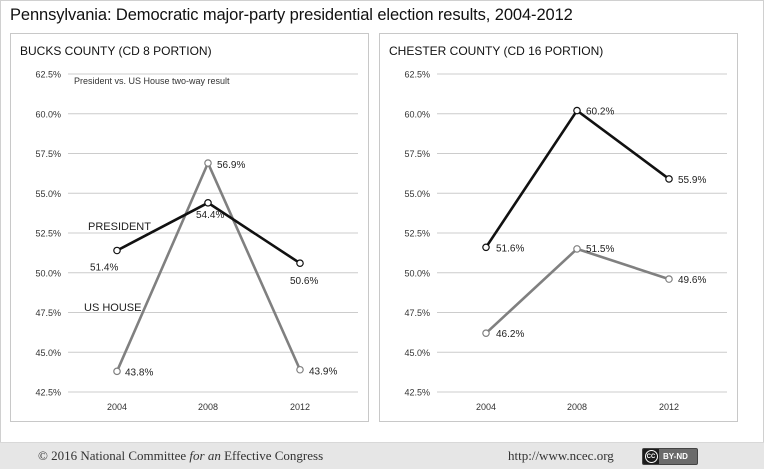  What do you see at coordinates (577, 178) in the screenshot?
I see `president-series-line` at bounding box center [577, 178].